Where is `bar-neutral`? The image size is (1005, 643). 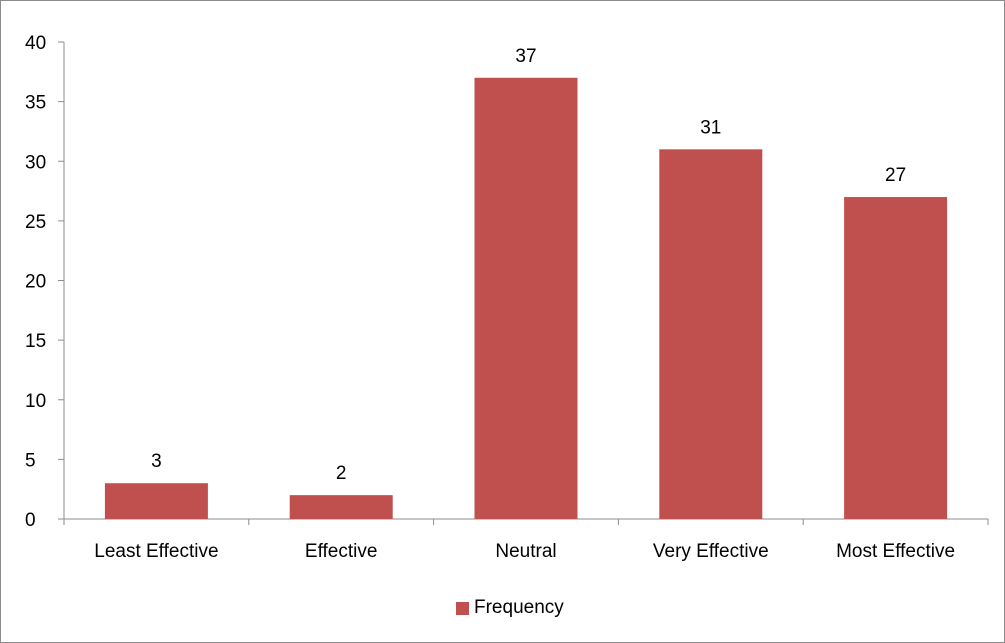
bar-neutral is located at coordinates (526, 298).